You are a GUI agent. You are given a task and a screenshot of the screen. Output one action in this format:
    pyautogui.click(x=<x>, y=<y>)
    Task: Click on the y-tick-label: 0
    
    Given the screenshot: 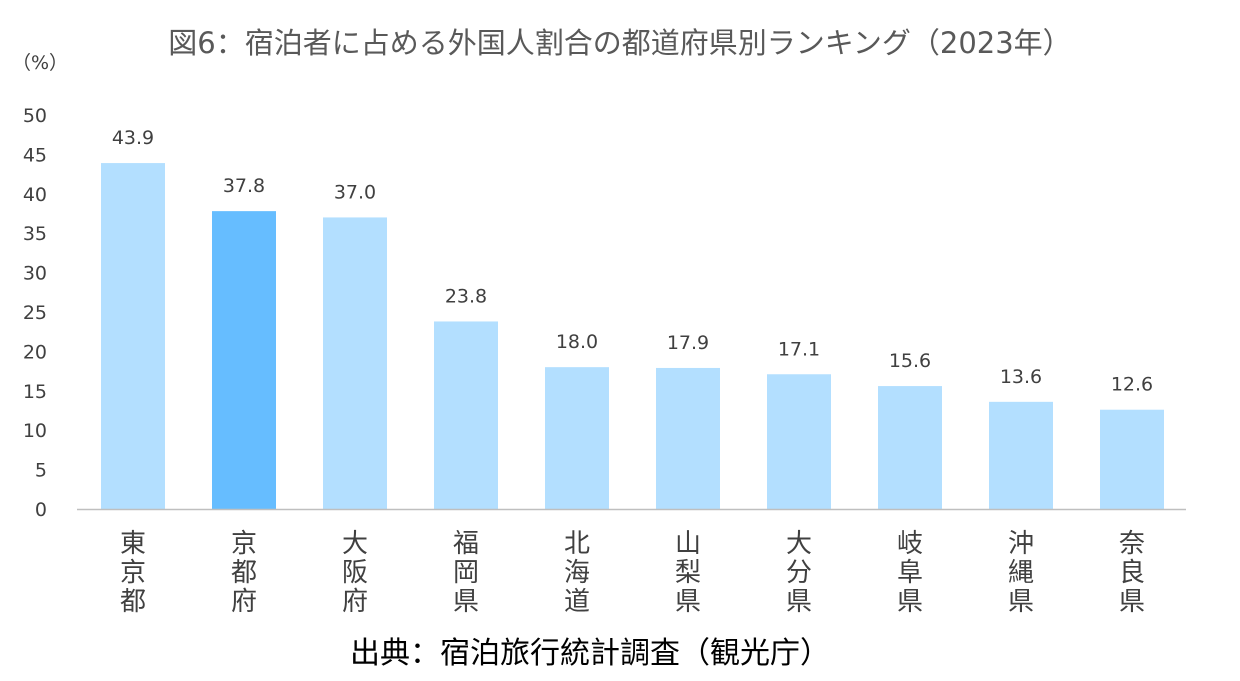 What is the action you would take?
    pyautogui.click(x=41, y=510)
    